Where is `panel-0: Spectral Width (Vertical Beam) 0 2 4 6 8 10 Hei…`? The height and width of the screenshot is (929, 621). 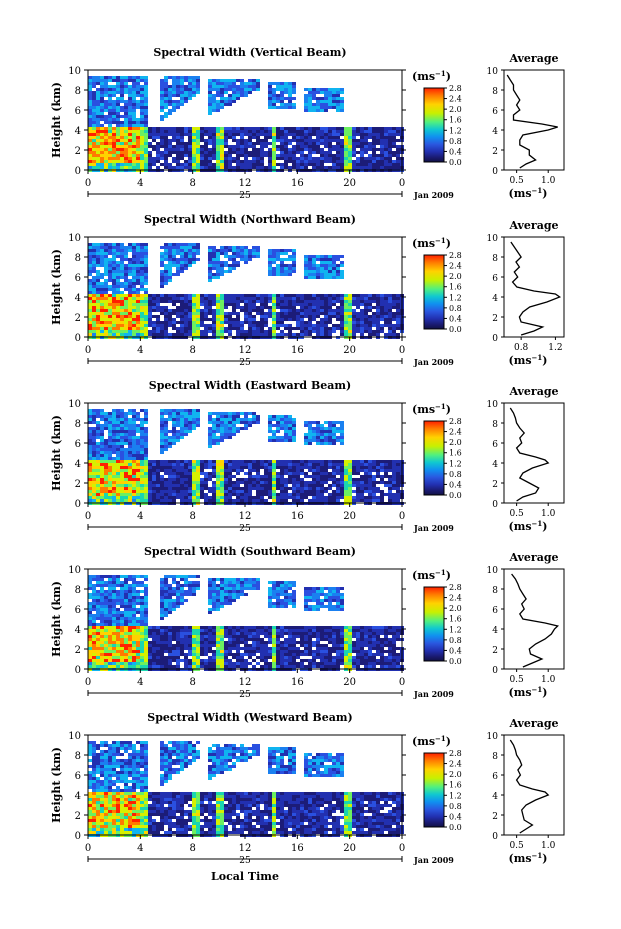 panel-0: Spectral Width (Vertical Beam) 0 2 4 6 8 10 Hei… is located at coordinates (307, 123).